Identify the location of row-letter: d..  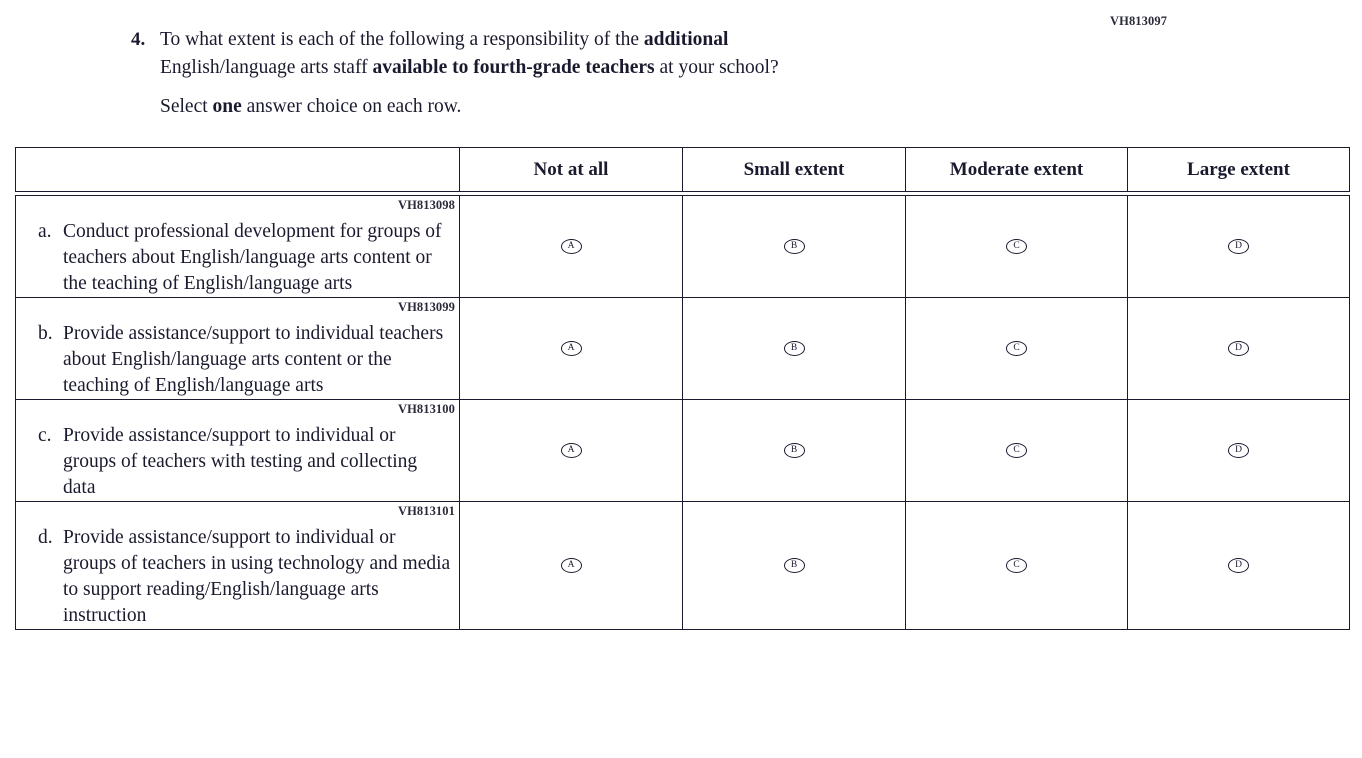
(45, 537).